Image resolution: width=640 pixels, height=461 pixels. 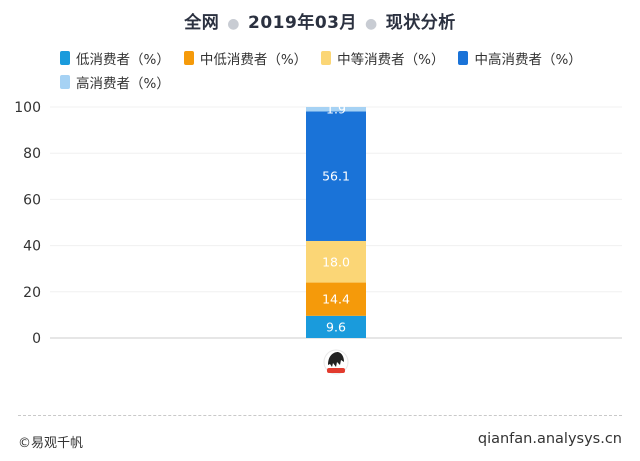 I want to click on bar-value-label: 1.9, so click(x=336, y=109).